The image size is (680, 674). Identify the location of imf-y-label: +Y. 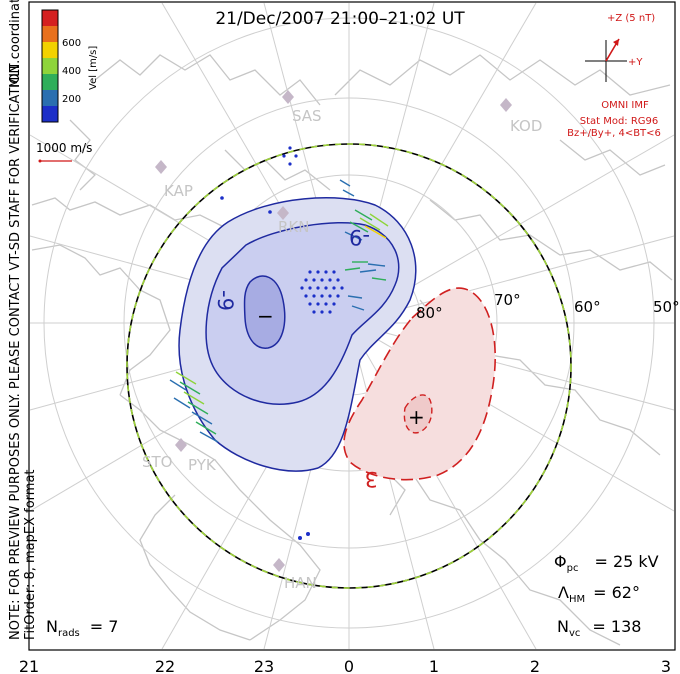
(635, 62).